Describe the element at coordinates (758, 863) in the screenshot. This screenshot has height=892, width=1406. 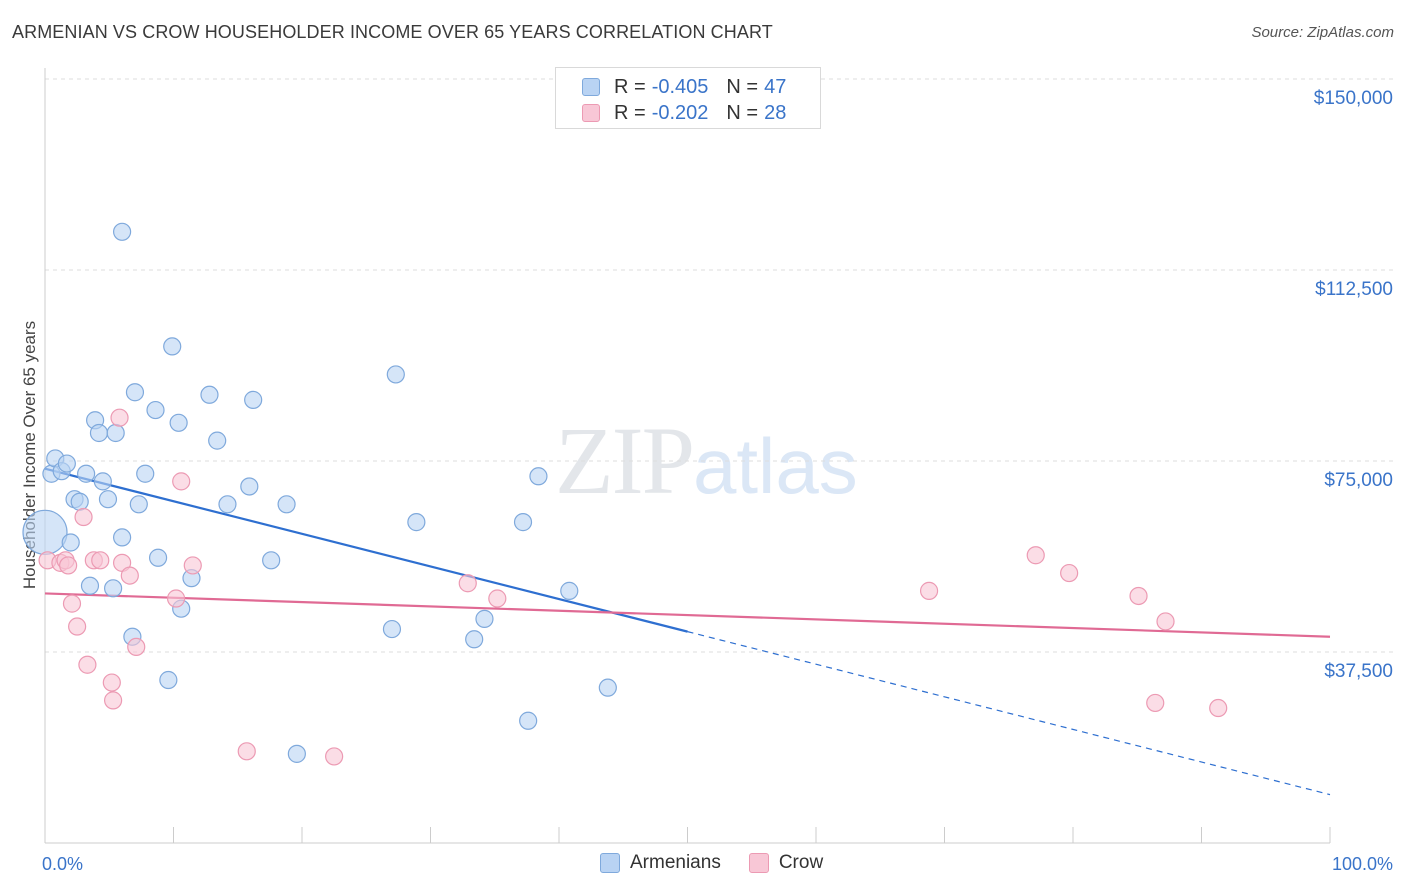
I see `crow-legend-swatch` at that location.